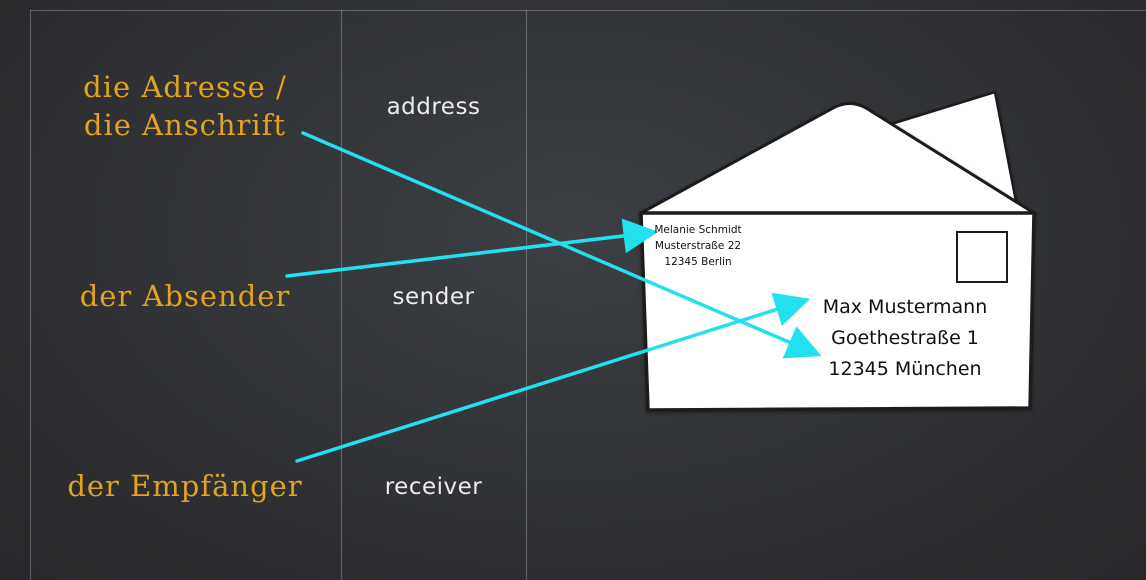 Image resolution: width=1146 pixels, height=580 pixels. I want to click on receiver-street: Goethestraße 1, so click(905, 338).